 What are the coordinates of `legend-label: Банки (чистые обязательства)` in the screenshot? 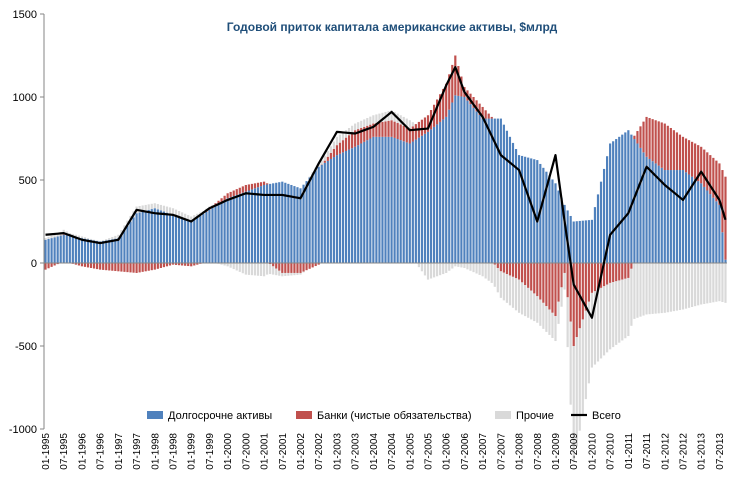 It's located at (394, 416).